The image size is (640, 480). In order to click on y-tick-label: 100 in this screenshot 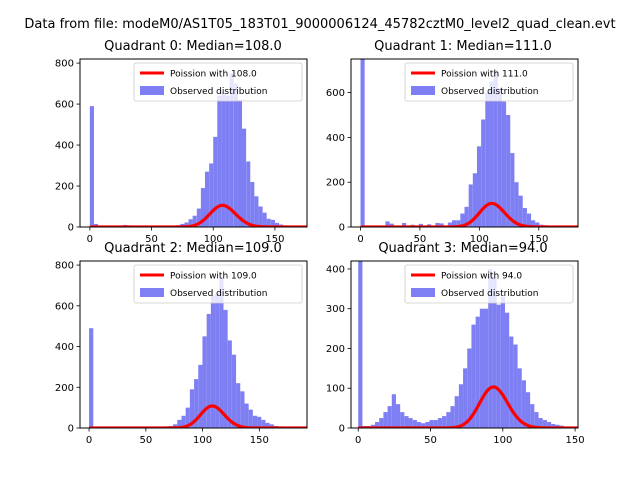, I will do `click(335, 389)`.